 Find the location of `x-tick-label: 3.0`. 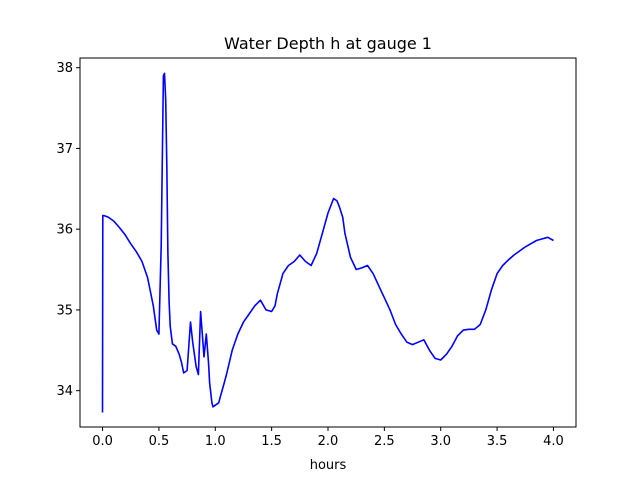

x-tick-label: 3.0 is located at coordinates (440, 441).